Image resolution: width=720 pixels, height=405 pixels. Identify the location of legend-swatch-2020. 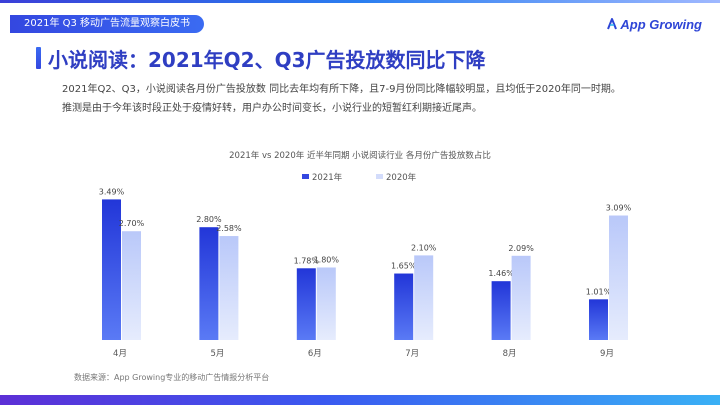
(379, 176).